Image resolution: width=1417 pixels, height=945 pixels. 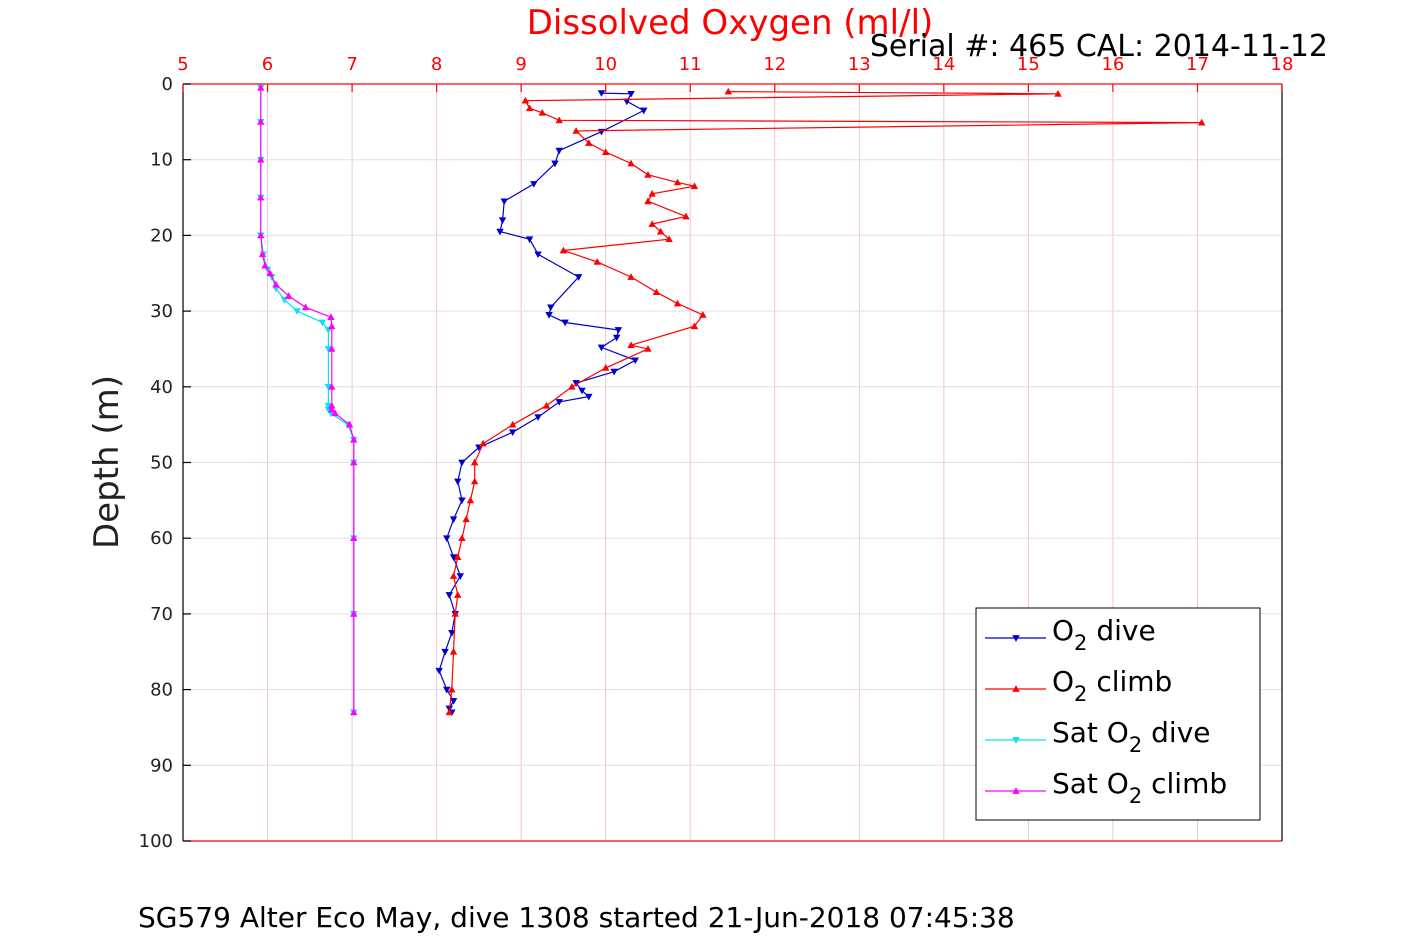 I want to click on y-tick-label: 0, so click(x=167, y=84).